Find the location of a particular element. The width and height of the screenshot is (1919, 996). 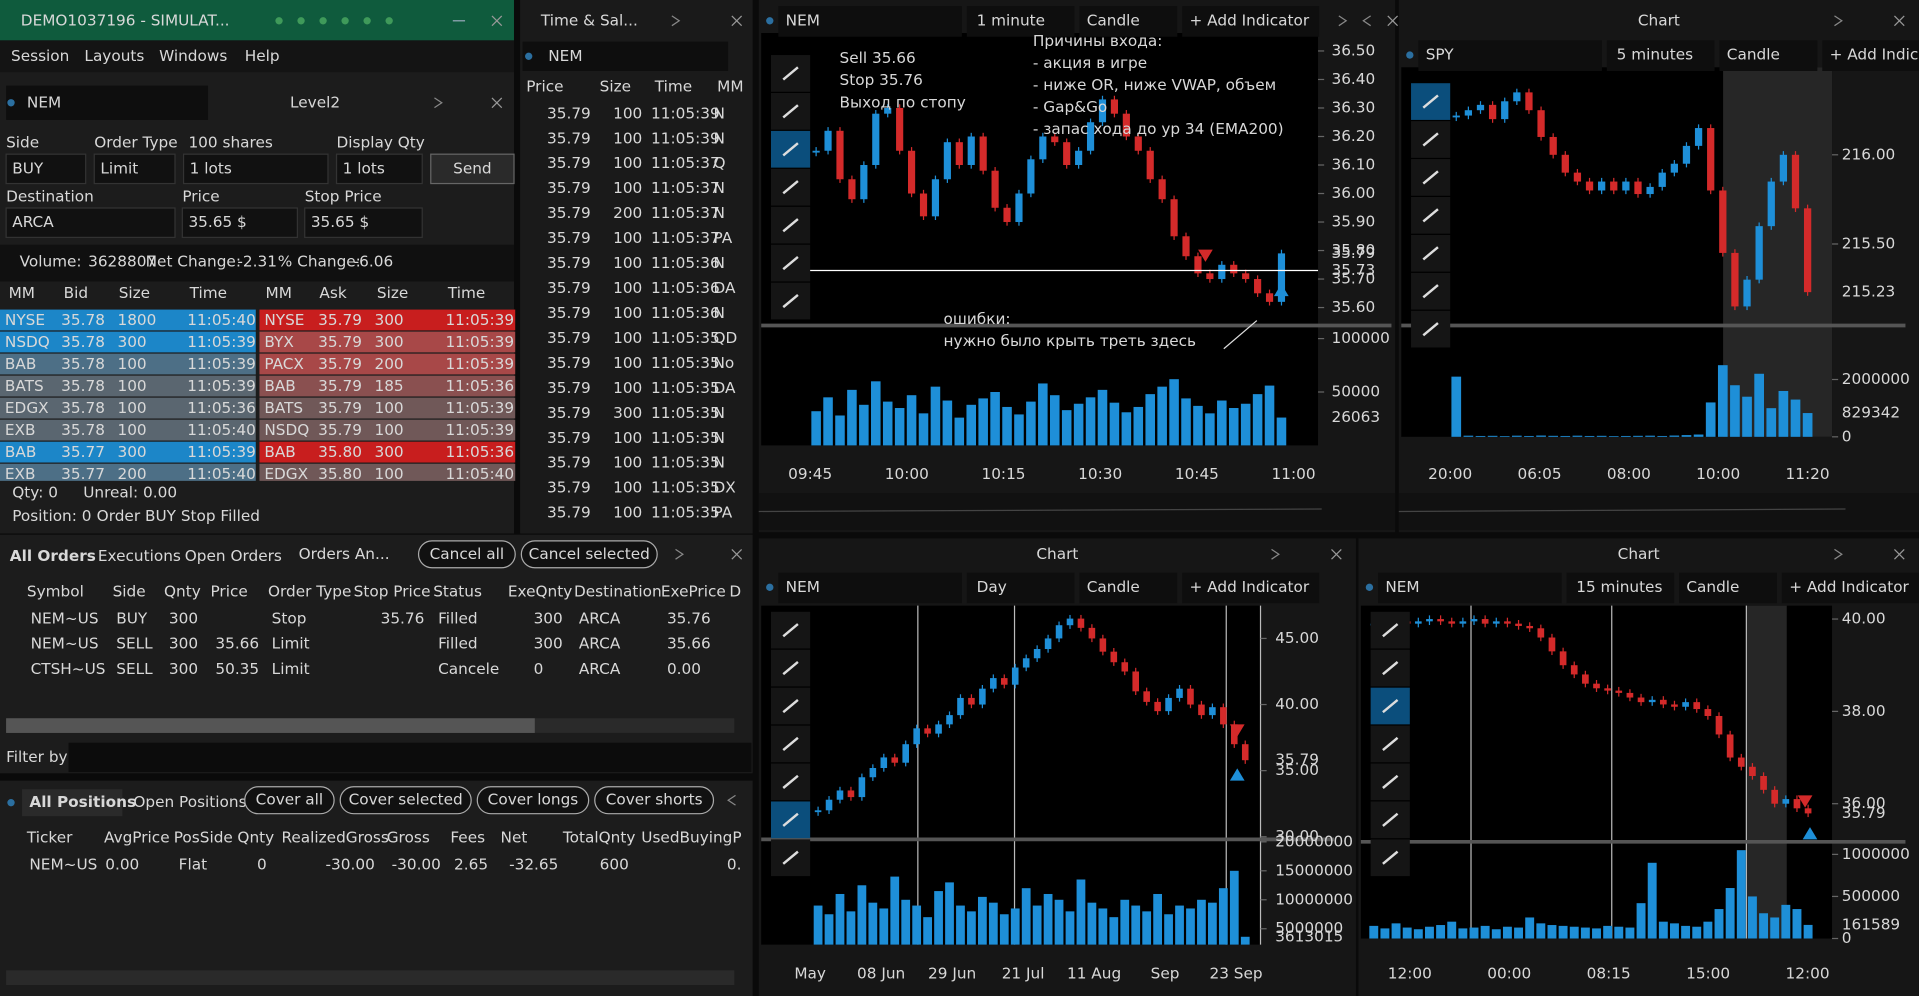

scroll-thumb is located at coordinates (270, 725).